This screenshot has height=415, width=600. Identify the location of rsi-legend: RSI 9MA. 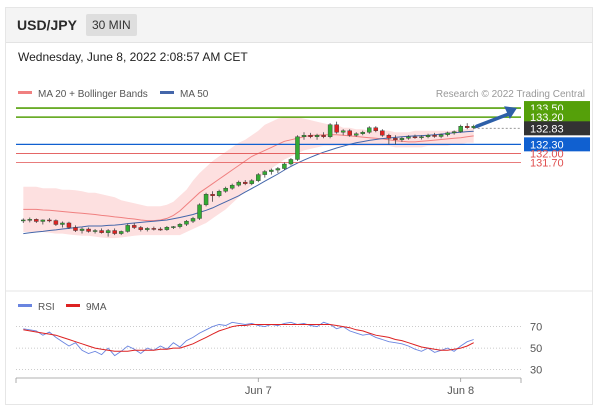
(62, 307).